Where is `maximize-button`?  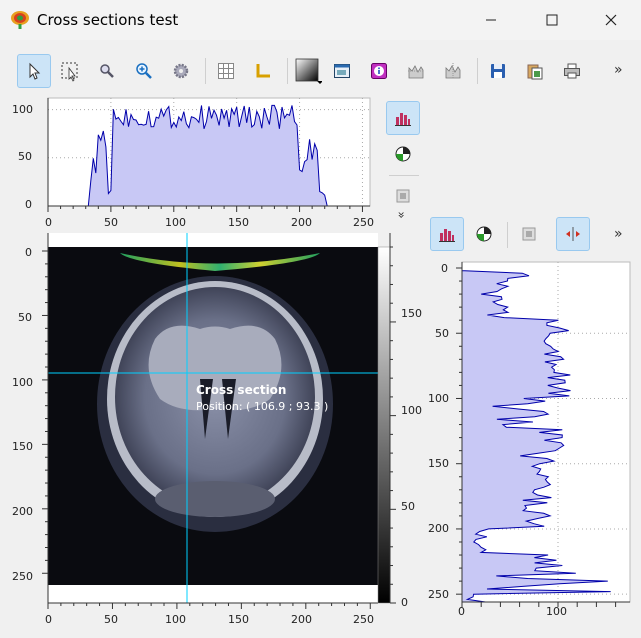
maximize-button is located at coordinates (552, 20).